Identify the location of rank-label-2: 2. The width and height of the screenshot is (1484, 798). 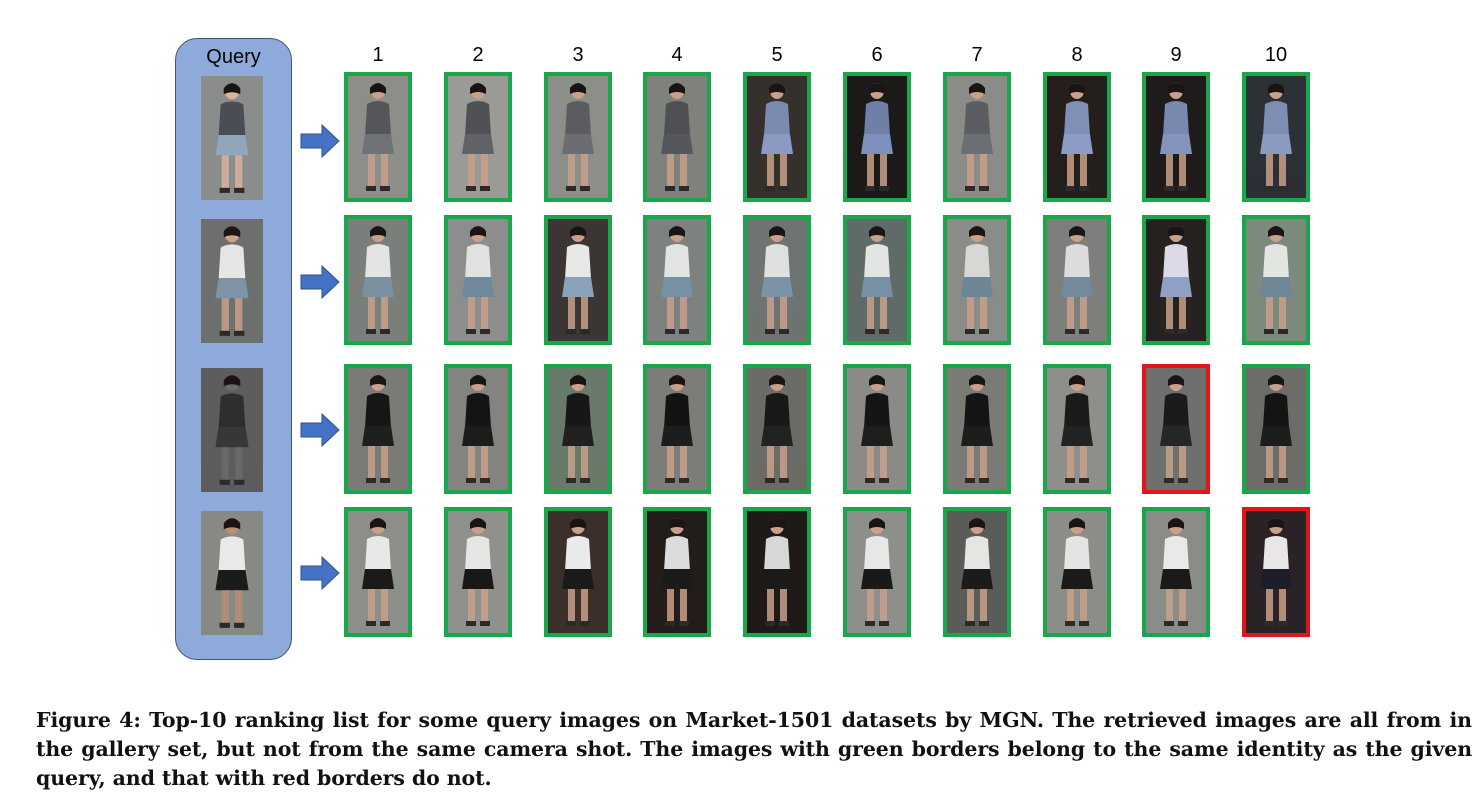
(478, 55).